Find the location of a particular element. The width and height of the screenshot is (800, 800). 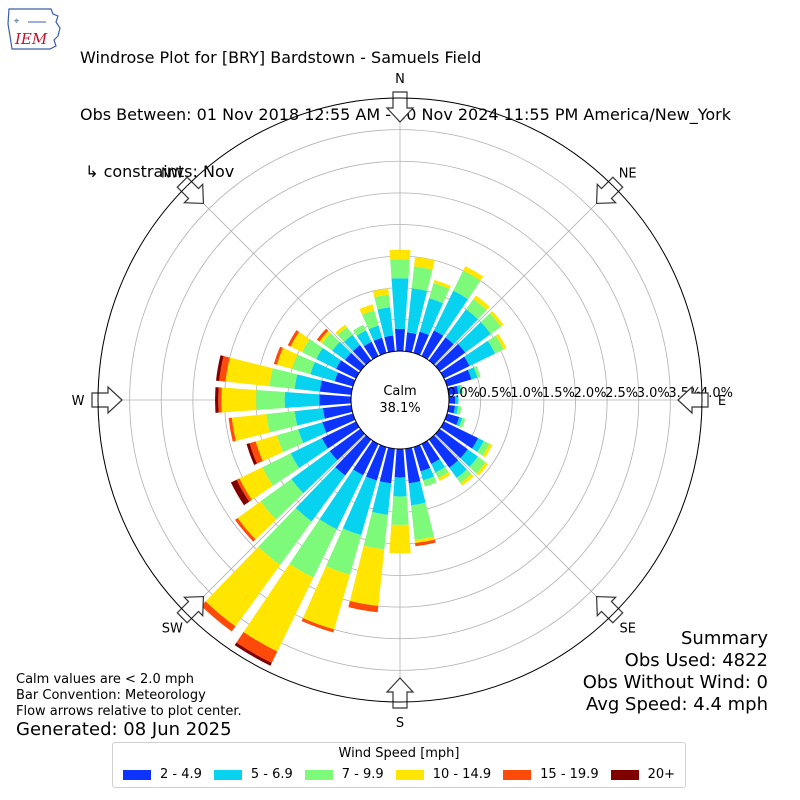

legend-item: 15 - 19.9 is located at coordinates (551, 774).